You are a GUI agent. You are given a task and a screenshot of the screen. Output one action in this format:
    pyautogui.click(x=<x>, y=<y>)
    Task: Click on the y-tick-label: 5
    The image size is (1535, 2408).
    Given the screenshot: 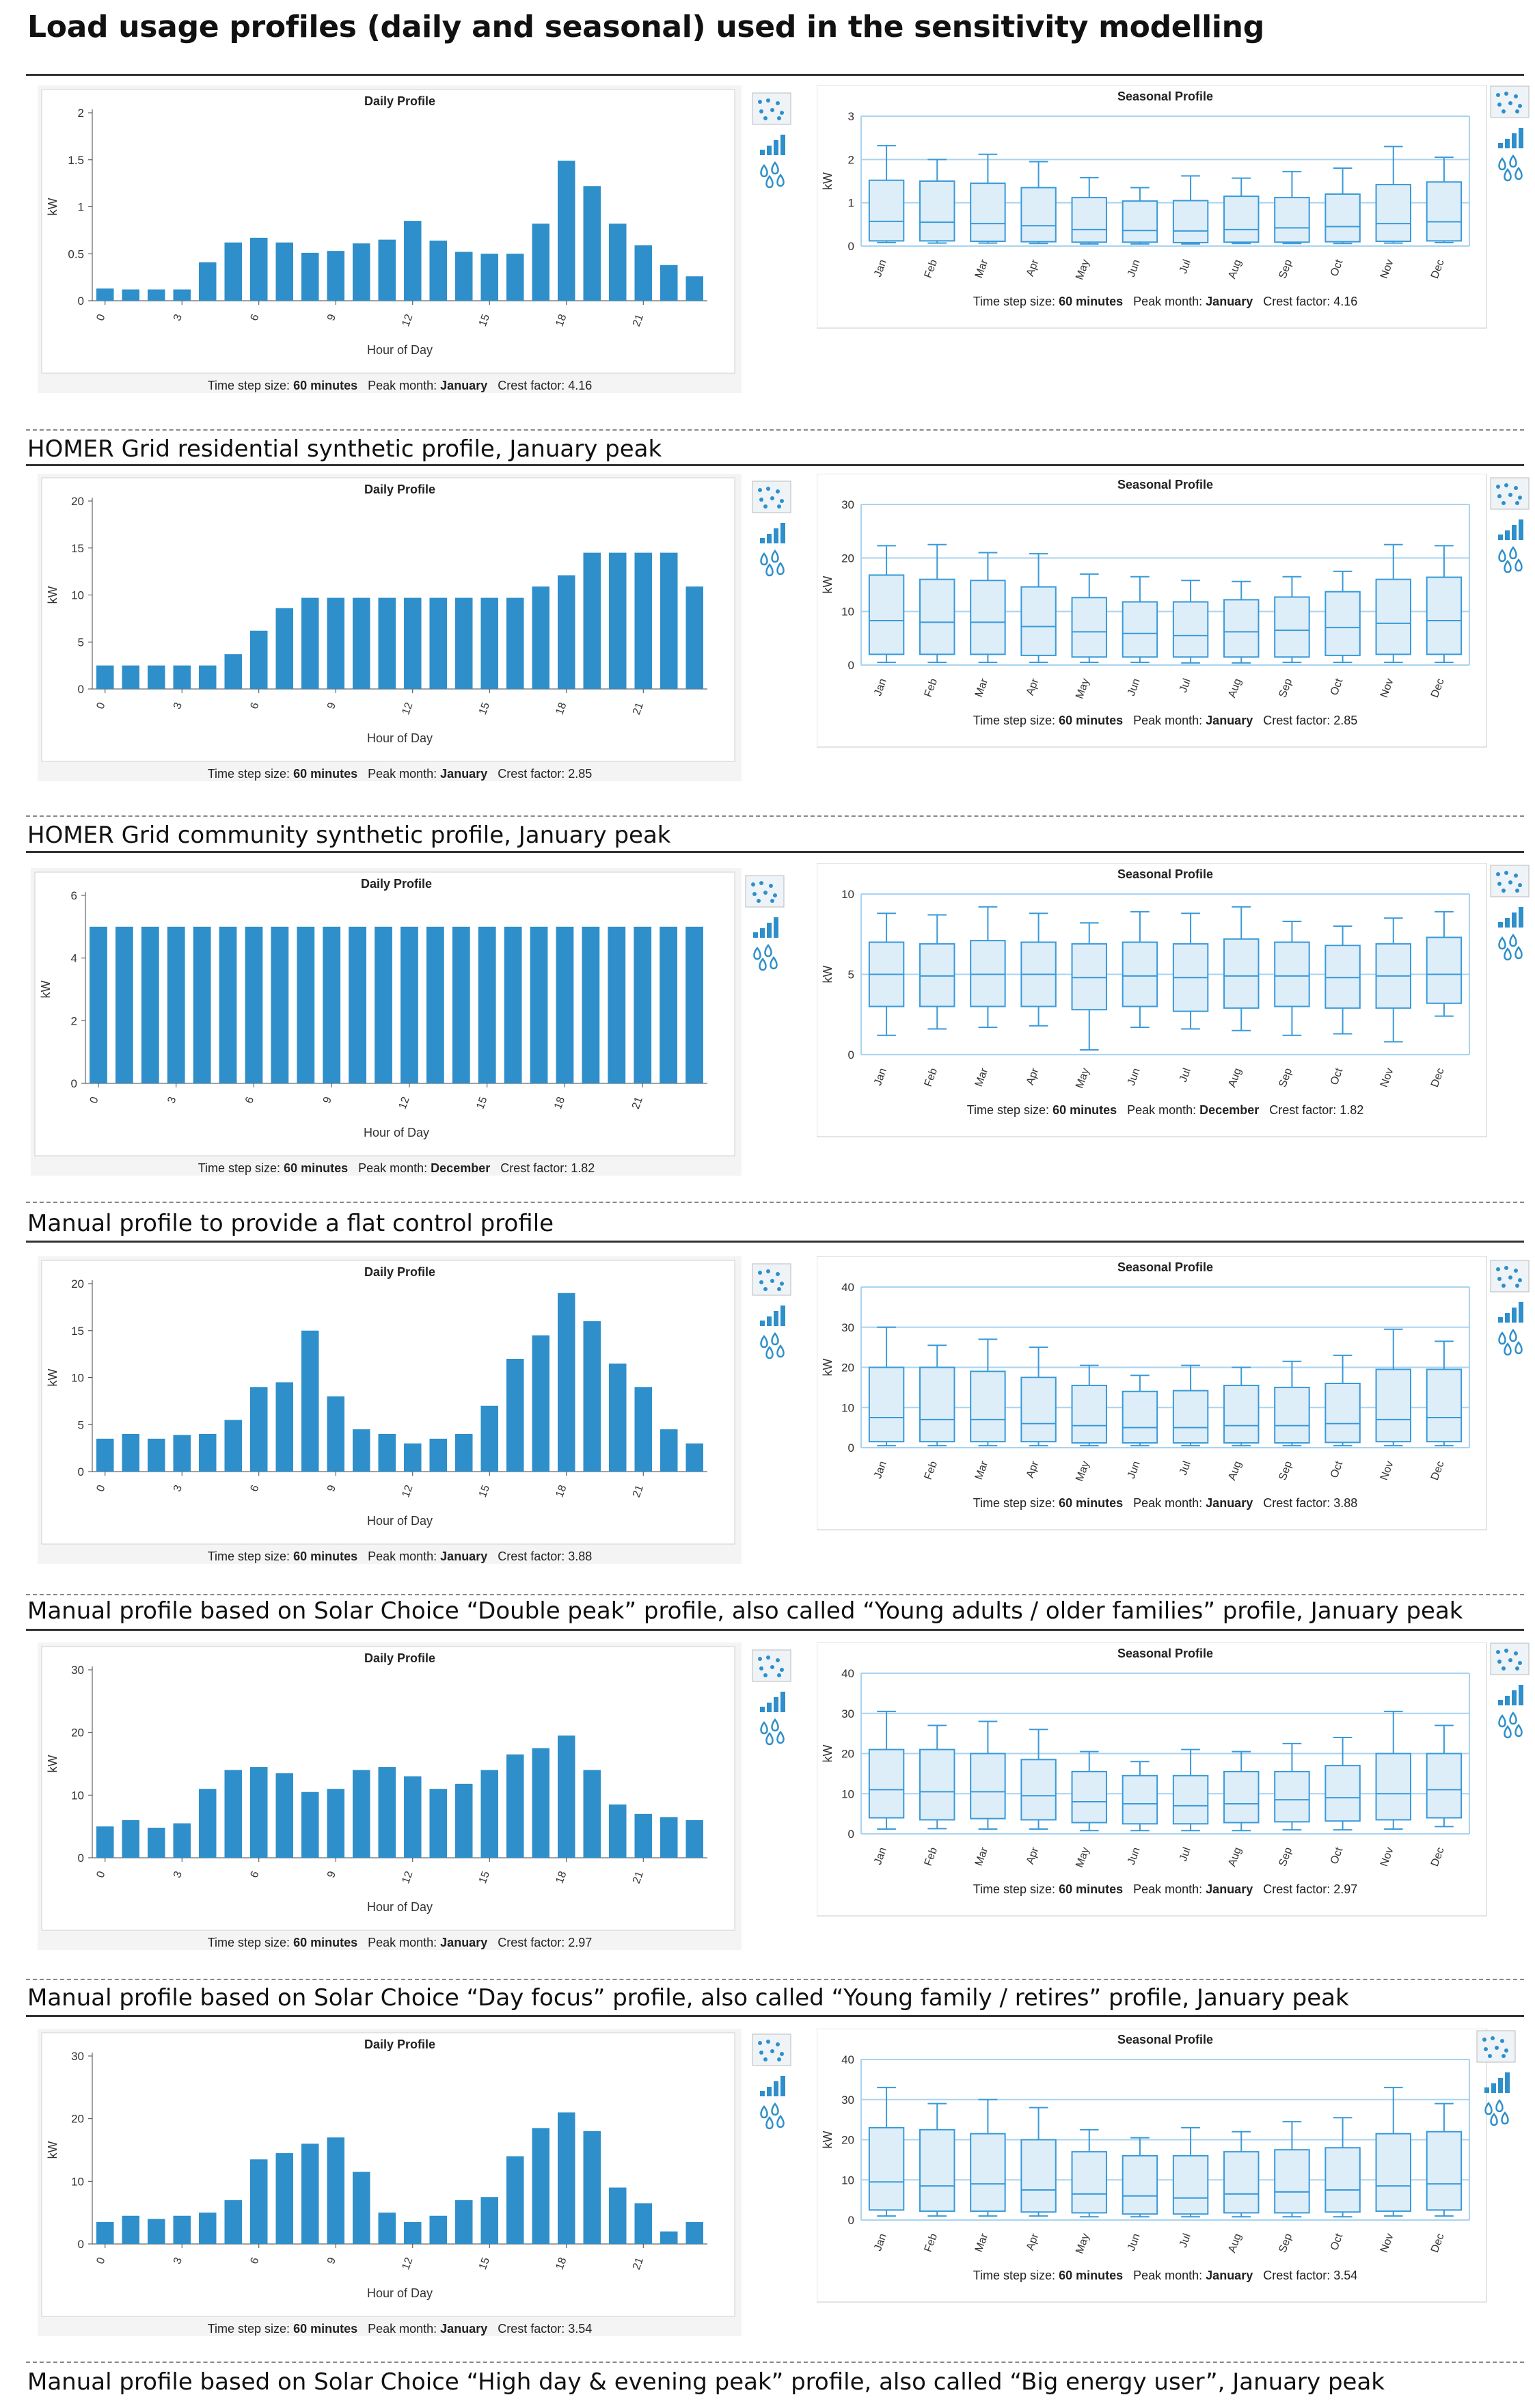 What is the action you would take?
    pyautogui.click(x=81, y=642)
    